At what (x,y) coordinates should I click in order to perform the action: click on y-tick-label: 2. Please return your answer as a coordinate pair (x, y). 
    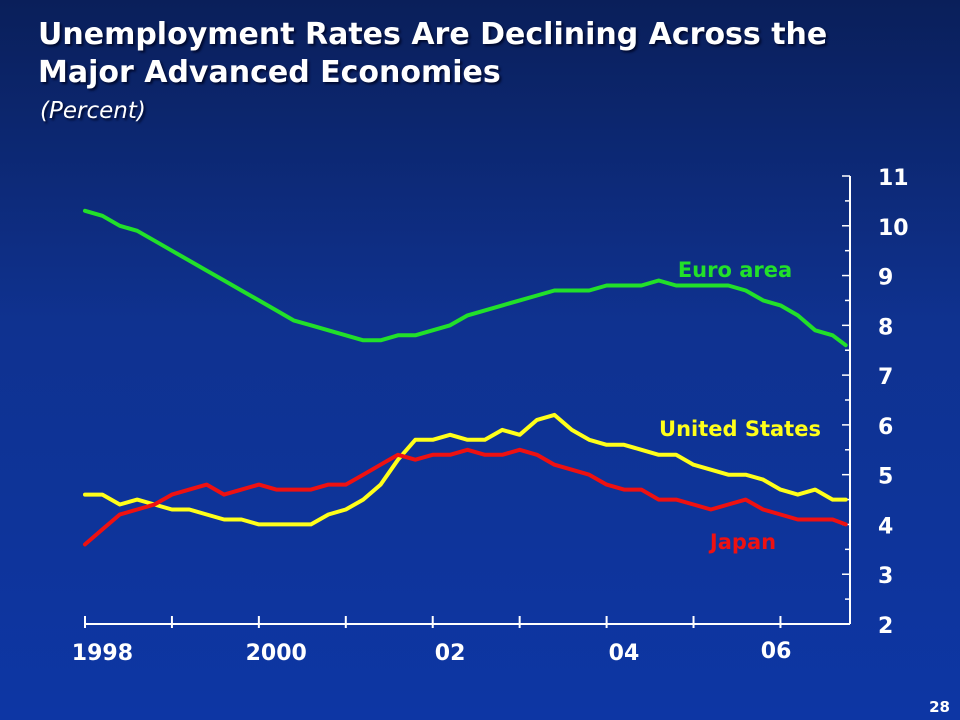
    Looking at the image, I should click on (885, 626).